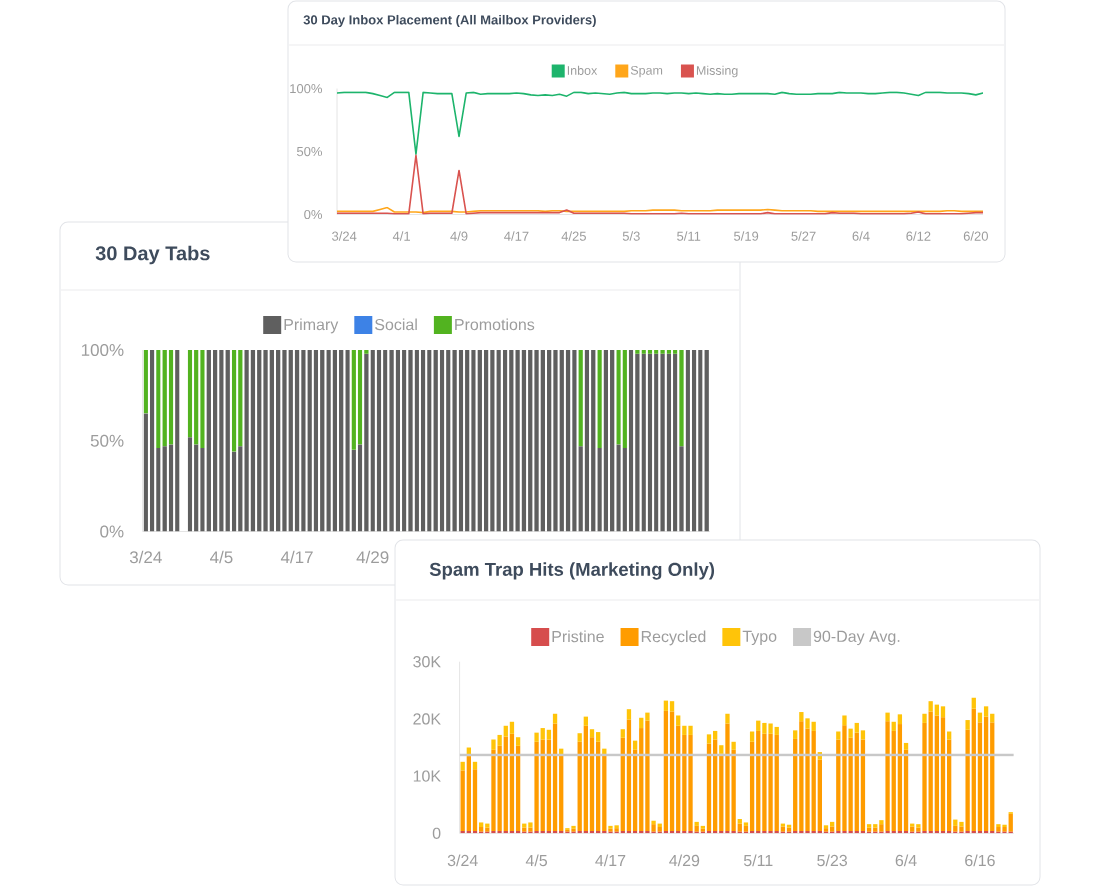 The height and width of the screenshot is (894, 1100). Describe the element at coordinates (573, 236) in the screenshot. I see `x-tick-label: 4/25` at that location.